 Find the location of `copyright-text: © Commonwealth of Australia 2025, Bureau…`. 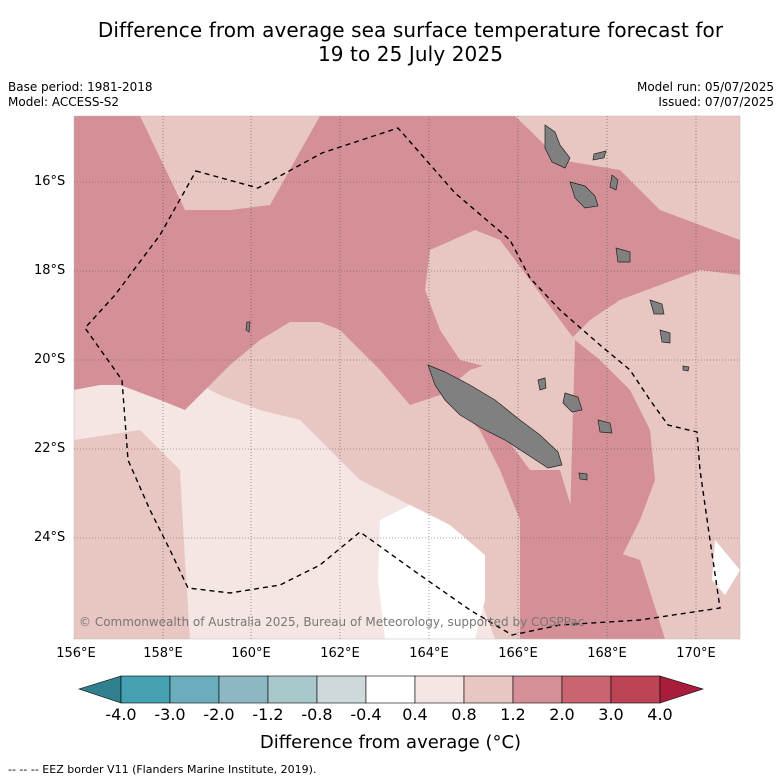

copyright-text: © Commonwealth of Australia 2025, Bureau… is located at coordinates (332, 622).